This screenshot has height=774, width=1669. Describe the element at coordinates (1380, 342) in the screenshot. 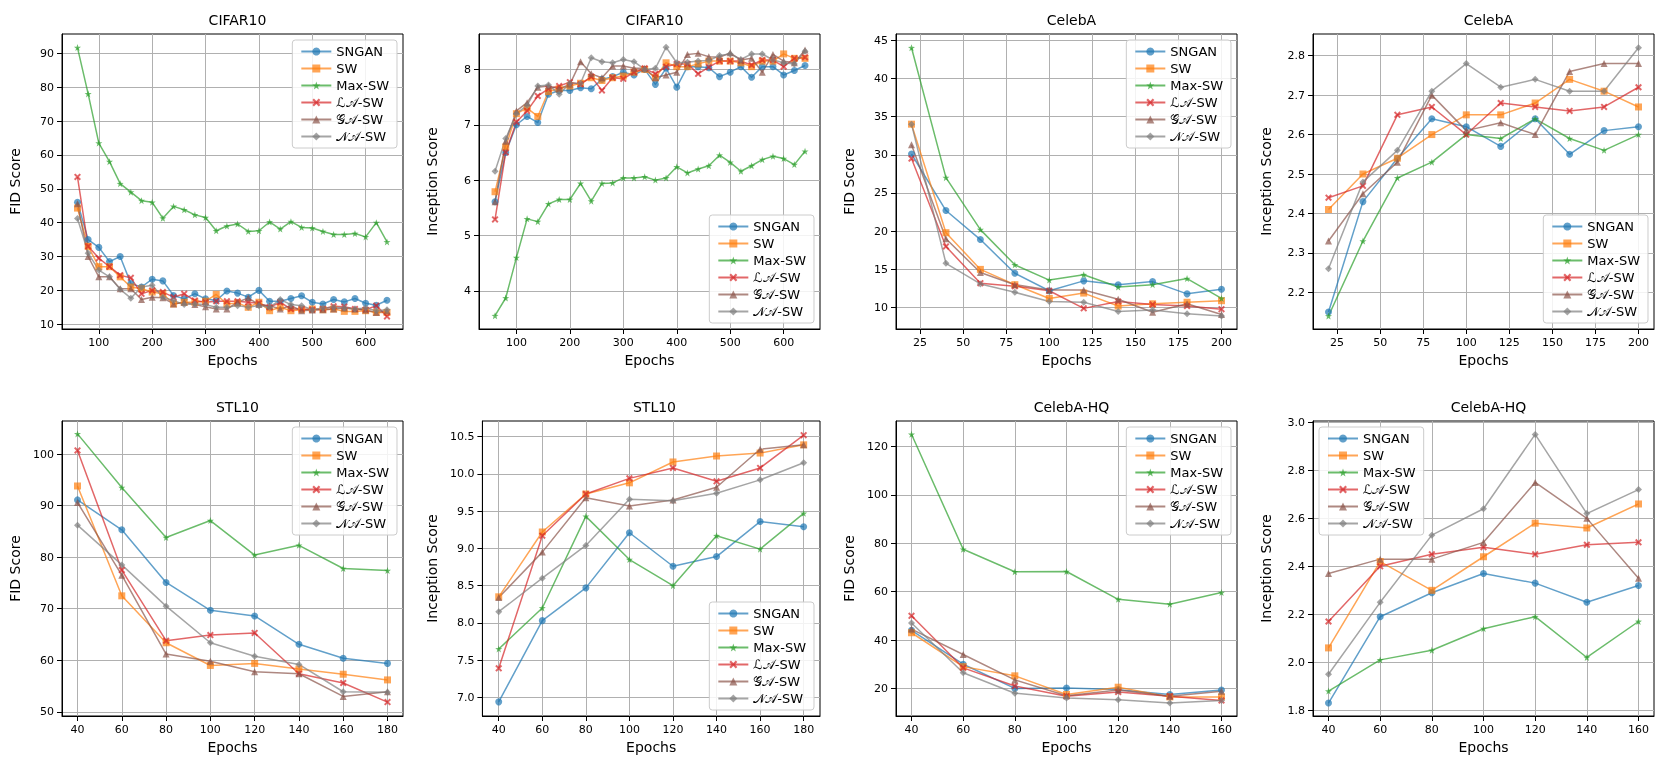

I see `x-tick-label: 50` at that location.